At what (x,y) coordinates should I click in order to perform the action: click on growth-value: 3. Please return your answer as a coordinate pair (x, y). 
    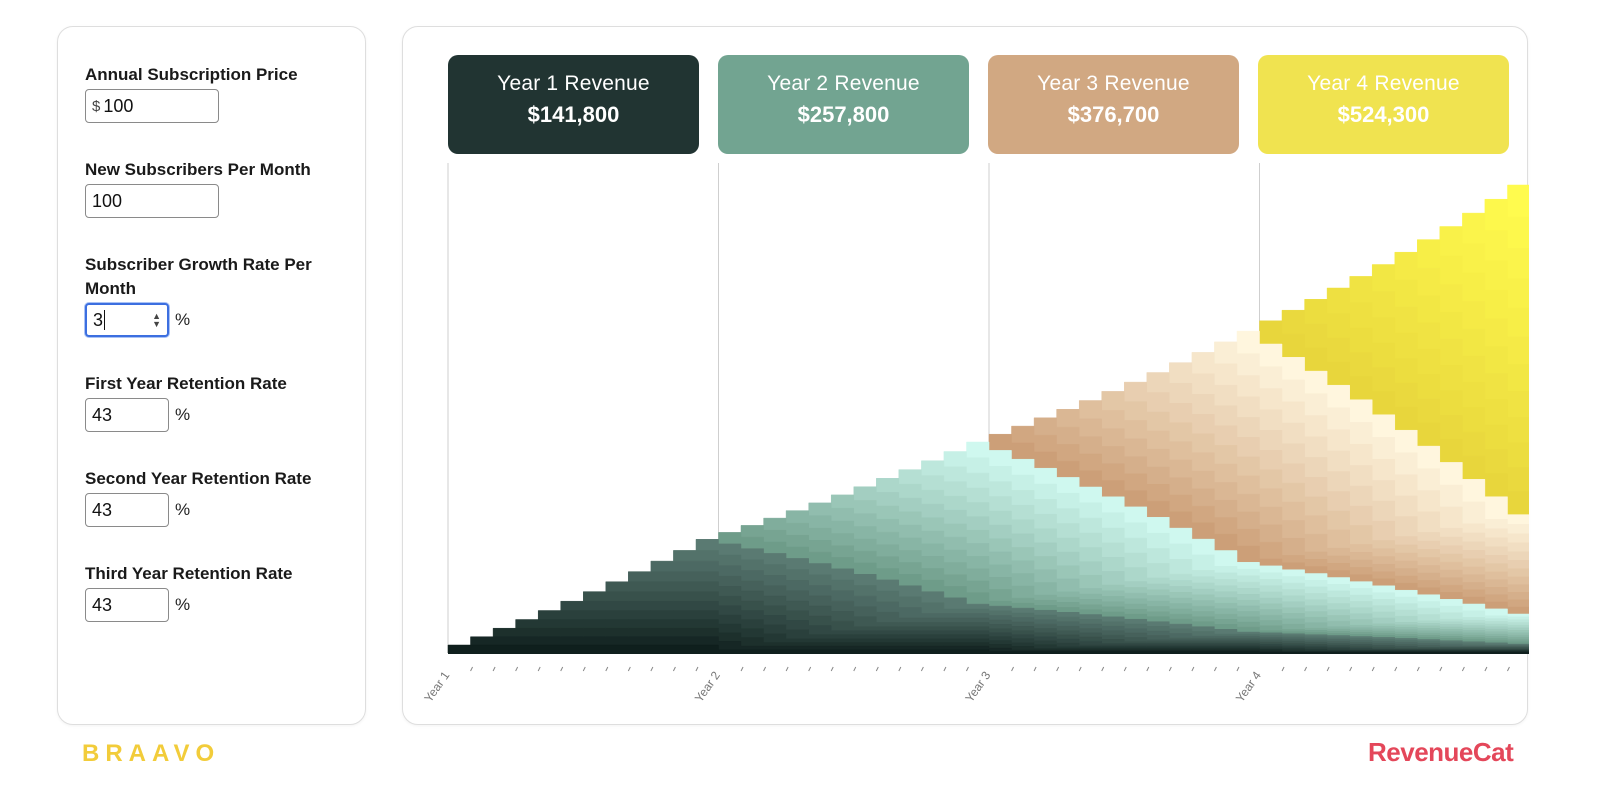
    Looking at the image, I should click on (98, 319).